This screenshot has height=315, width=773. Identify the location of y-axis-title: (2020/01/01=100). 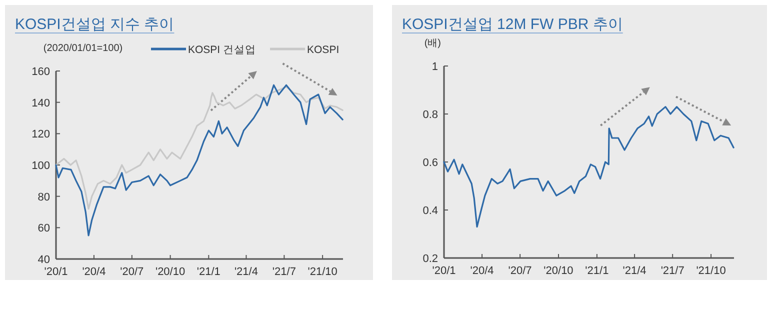
(83, 48).